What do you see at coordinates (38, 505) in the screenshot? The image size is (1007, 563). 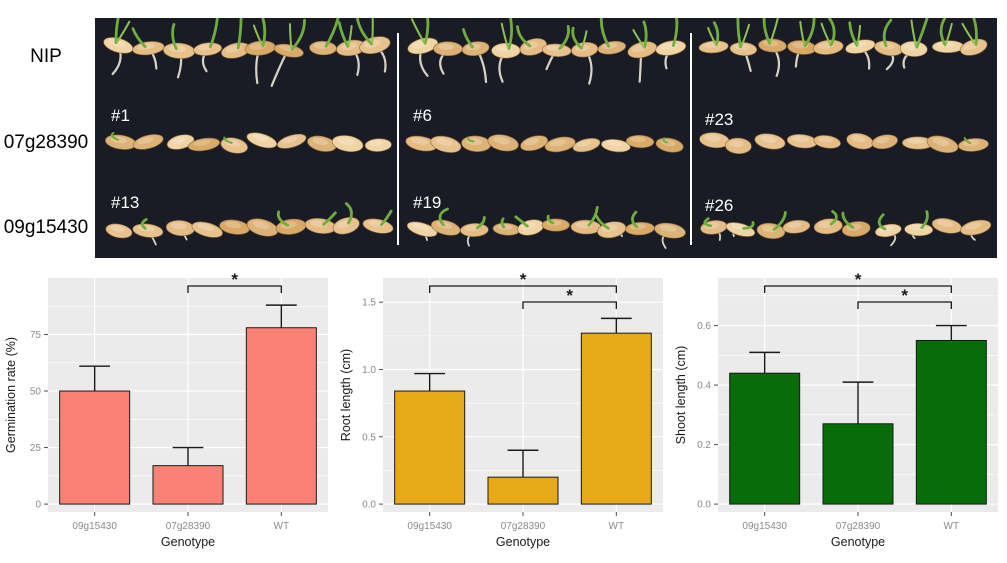 I see `y-tick-label: 0` at bounding box center [38, 505].